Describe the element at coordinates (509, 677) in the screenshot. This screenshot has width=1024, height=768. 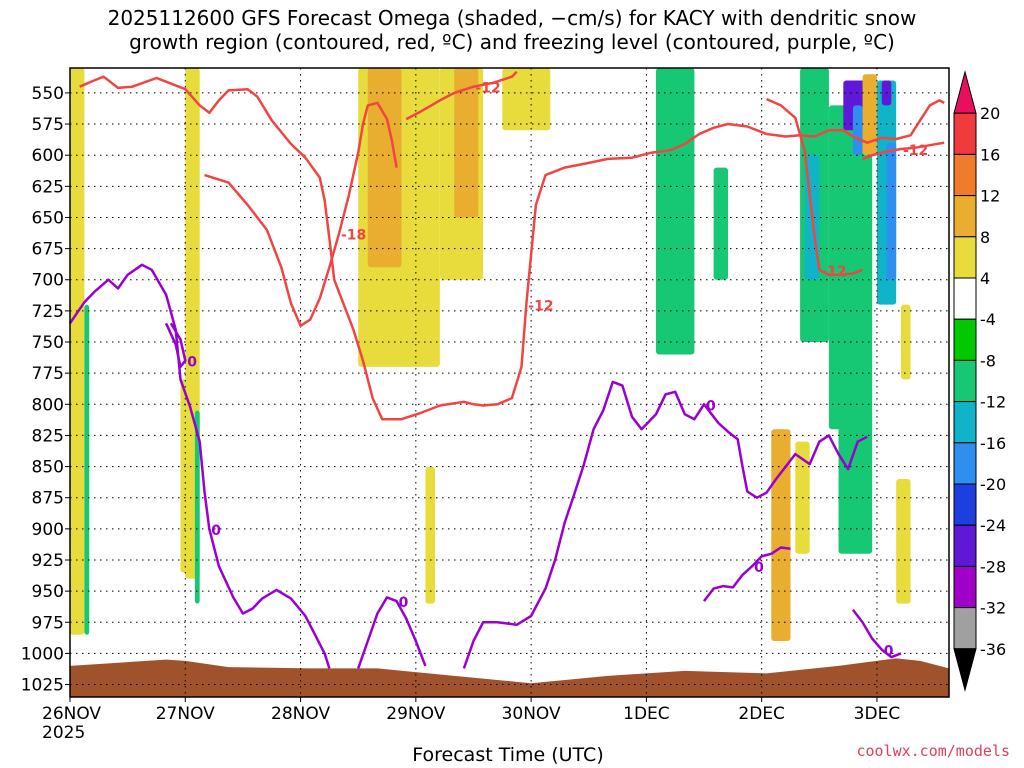
I see `surface-terrain` at that location.